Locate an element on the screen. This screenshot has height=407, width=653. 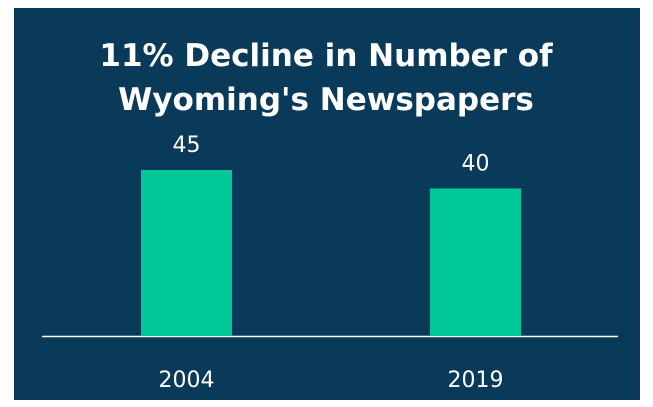
value-label: 45 is located at coordinates (187, 145).